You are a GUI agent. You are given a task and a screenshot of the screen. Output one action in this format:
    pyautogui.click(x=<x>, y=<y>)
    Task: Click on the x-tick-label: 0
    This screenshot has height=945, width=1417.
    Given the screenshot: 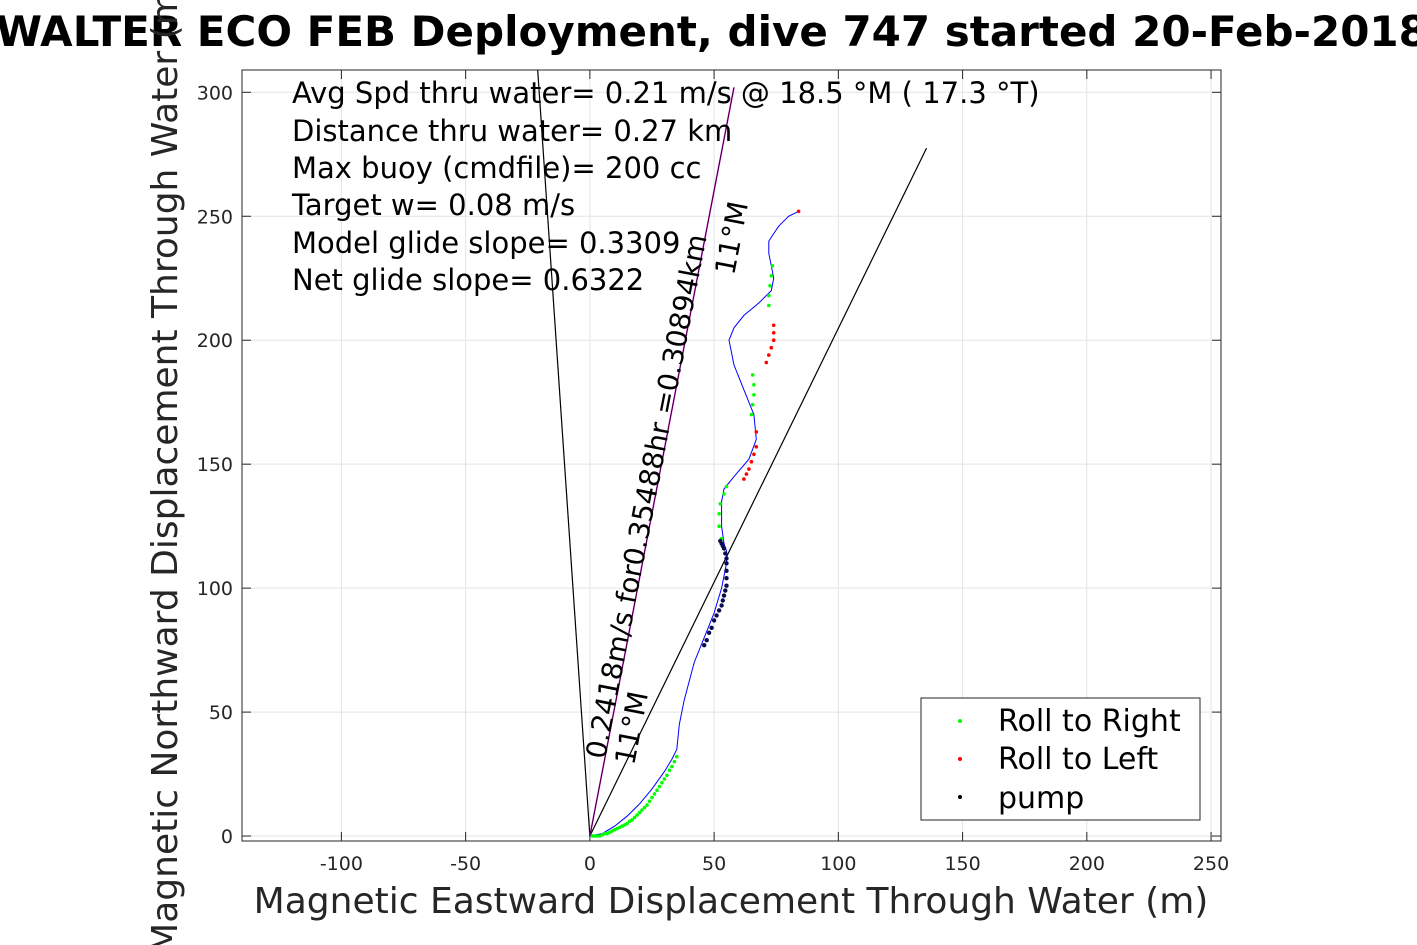 What is the action you would take?
    pyautogui.click(x=590, y=864)
    